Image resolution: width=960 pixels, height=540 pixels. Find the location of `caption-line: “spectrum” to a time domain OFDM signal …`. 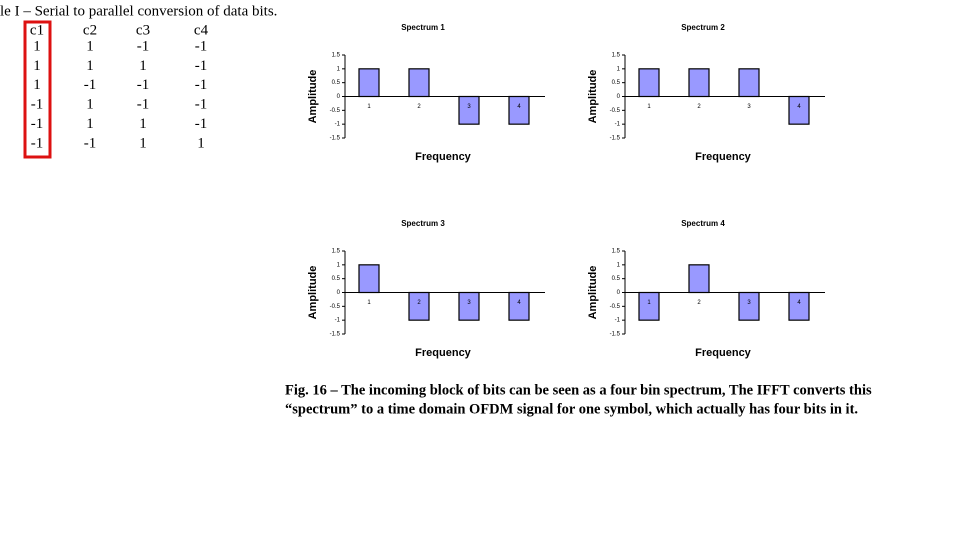

caption-line: “spectrum” to a time domain OFDM signal … is located at coordinates (571, 409).